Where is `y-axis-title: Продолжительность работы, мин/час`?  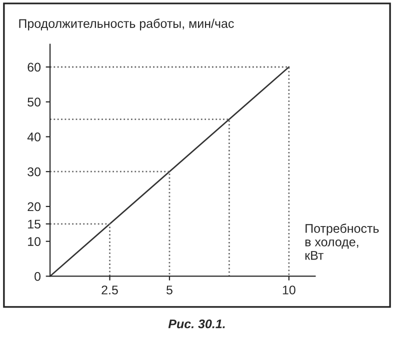 y-axis-title: Продолжительность работы, мин/час is located at coordinates (126, 24).